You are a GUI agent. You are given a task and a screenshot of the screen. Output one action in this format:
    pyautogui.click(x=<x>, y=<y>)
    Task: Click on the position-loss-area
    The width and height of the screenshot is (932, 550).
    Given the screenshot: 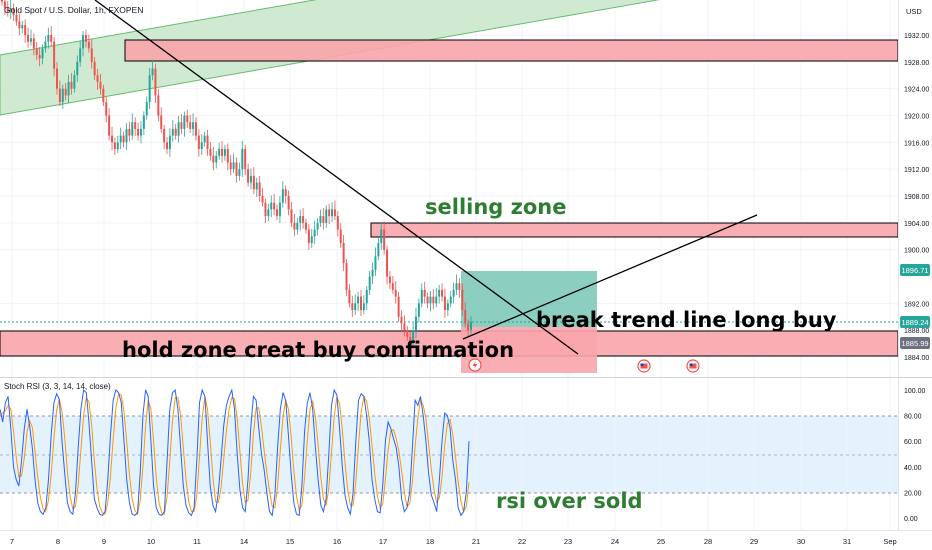 What is the action you would take?
    pyautogui.click(x=529, y=350)
    